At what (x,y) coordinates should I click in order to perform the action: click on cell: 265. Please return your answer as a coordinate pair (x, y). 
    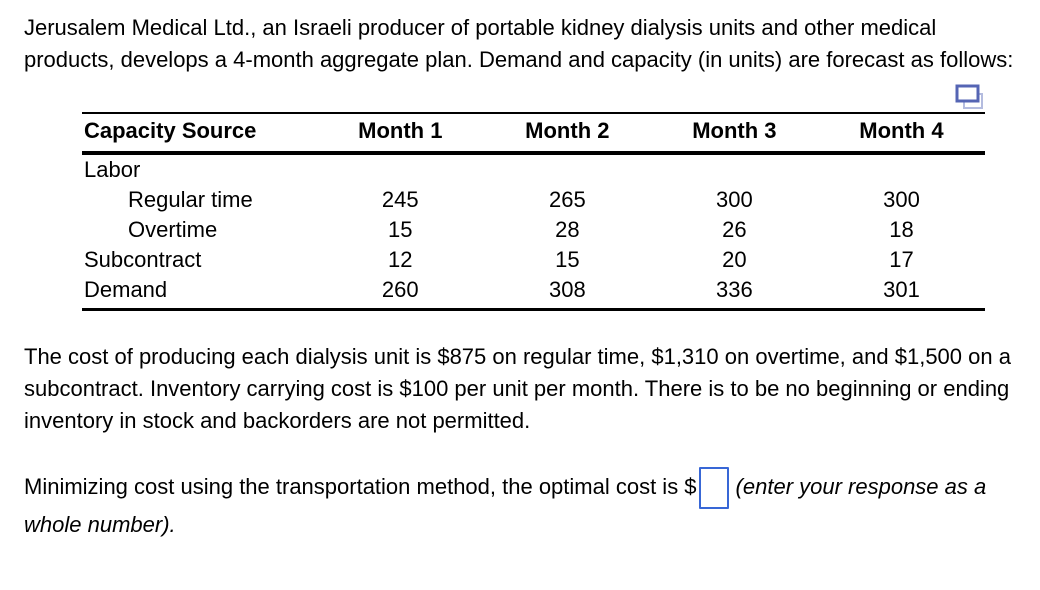
    Looking at the image, I should click on (567, 199).